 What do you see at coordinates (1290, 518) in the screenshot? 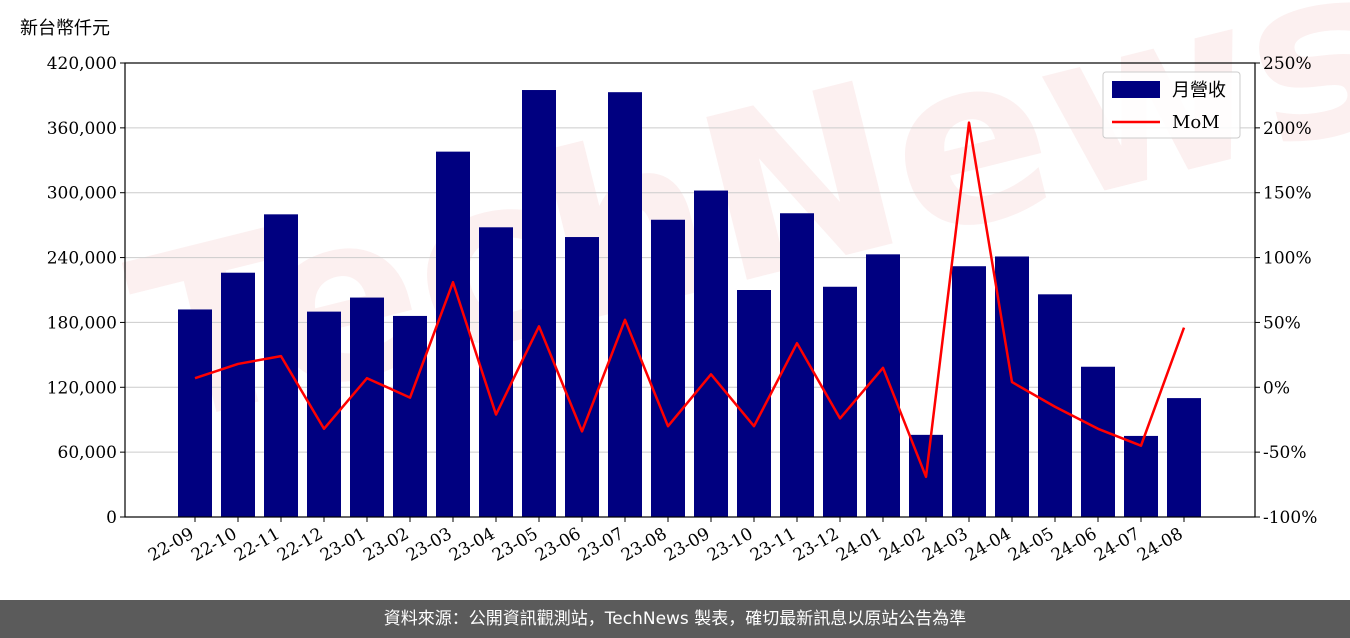
I see `y-right-tick-label: -100%` at bounding box center [1290, 518].